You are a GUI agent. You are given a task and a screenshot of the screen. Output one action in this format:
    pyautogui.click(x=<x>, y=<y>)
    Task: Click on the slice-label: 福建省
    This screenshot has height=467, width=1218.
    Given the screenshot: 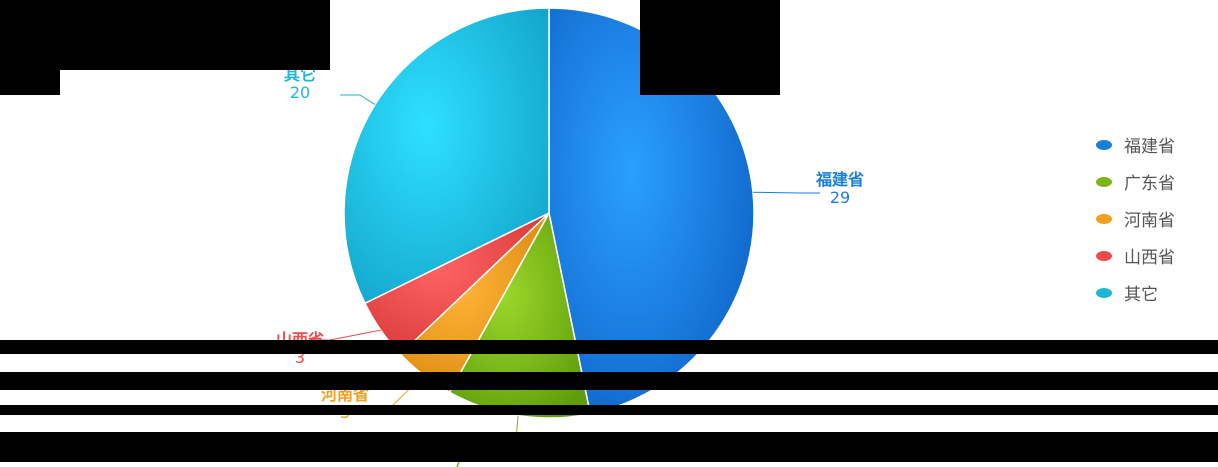 What is the action you would take?
    pyautogui.click(x=839, y=179)
    